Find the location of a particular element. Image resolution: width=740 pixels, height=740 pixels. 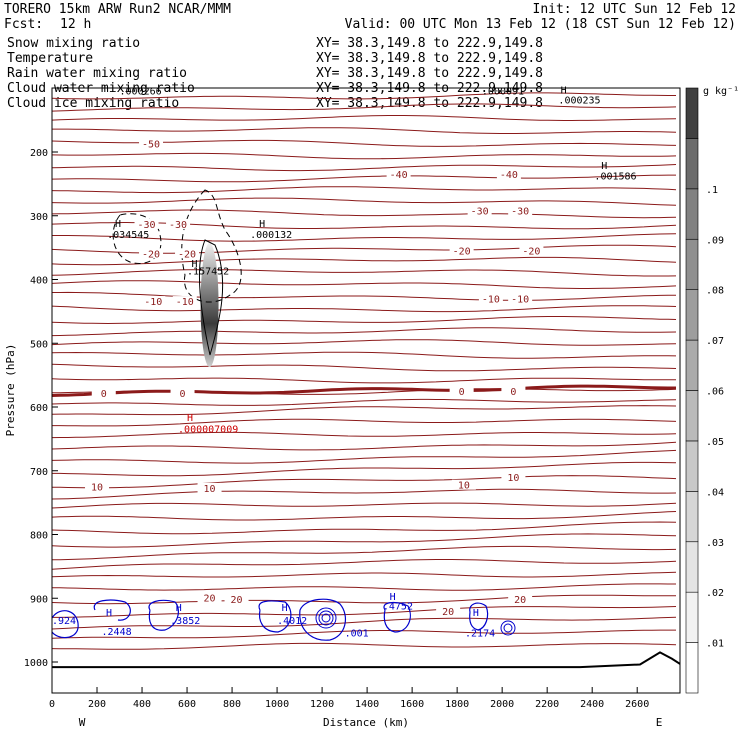

header-init: Init: 12 UTC Sun 12 Feb 12 is located at coordinates (635, 9).